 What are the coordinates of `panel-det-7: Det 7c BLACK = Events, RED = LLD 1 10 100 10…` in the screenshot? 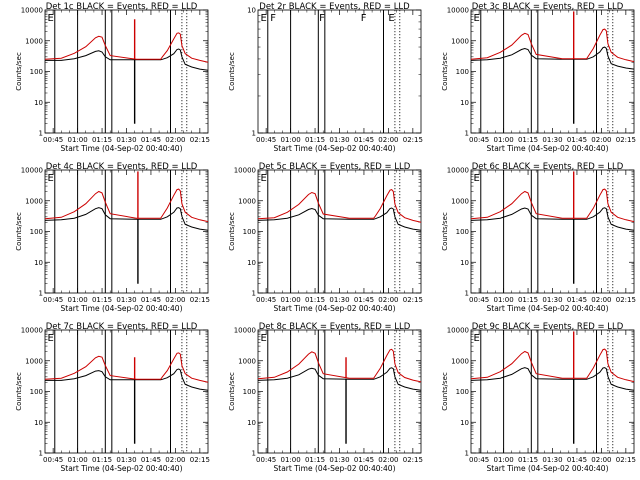 It's located at (112, 397).